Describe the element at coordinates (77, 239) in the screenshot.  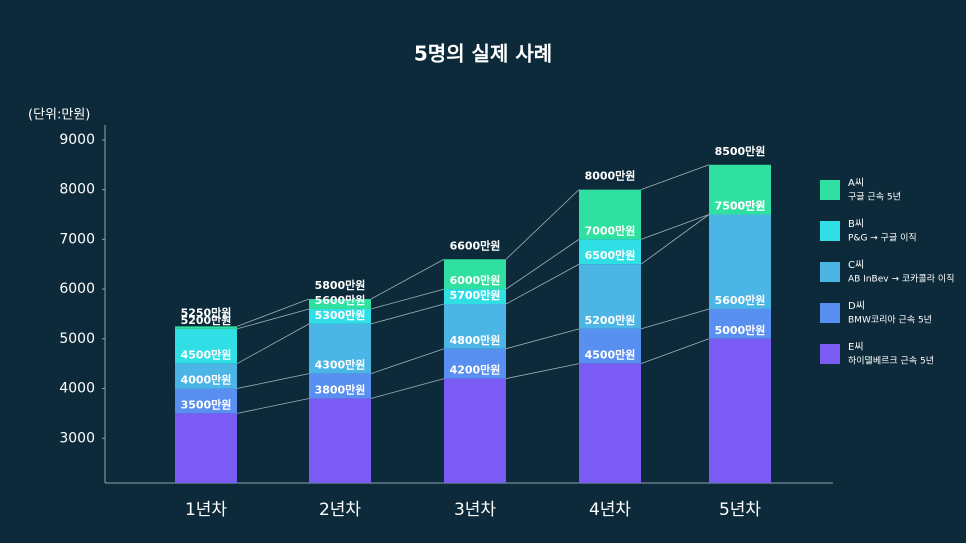
I see `y-tick-label: 7000` at that location.